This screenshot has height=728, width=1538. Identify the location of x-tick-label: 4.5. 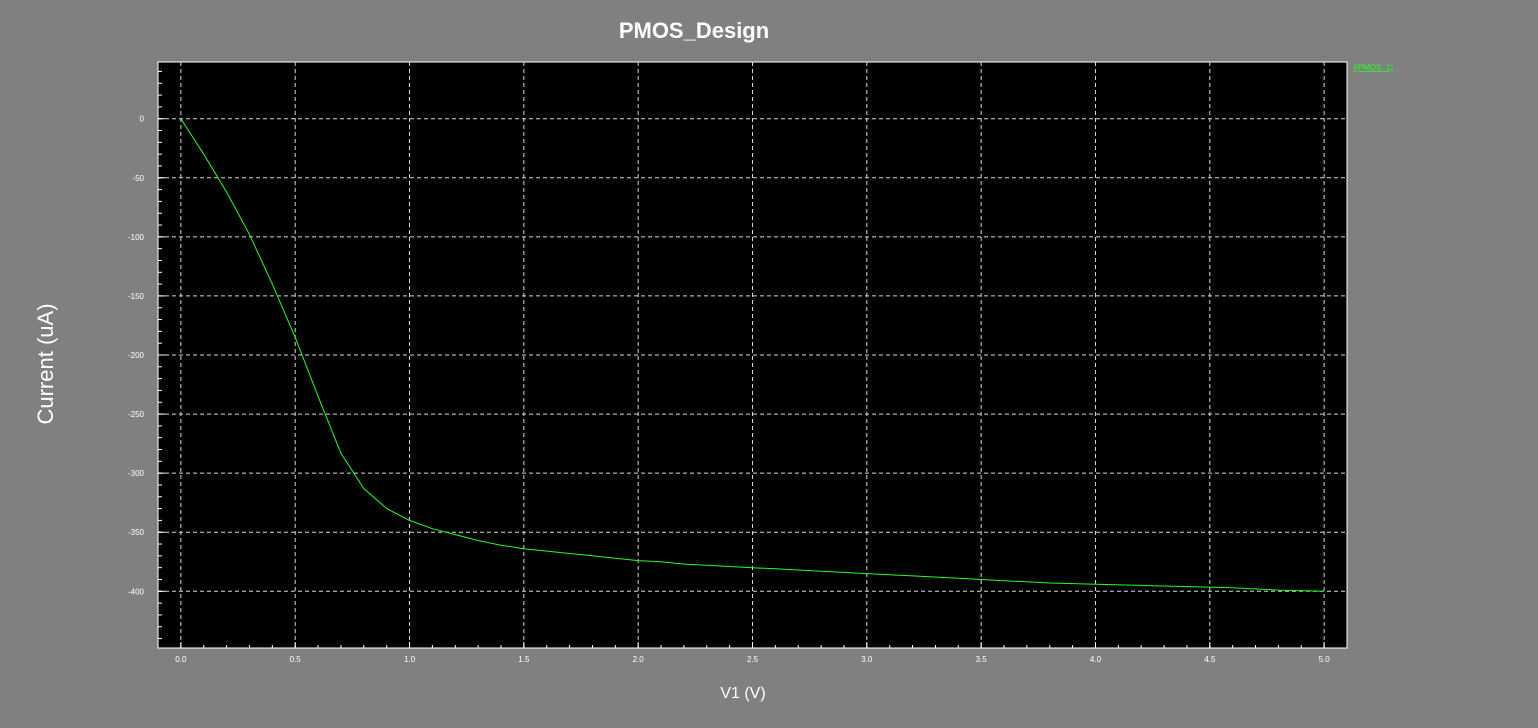
(1210, 659).